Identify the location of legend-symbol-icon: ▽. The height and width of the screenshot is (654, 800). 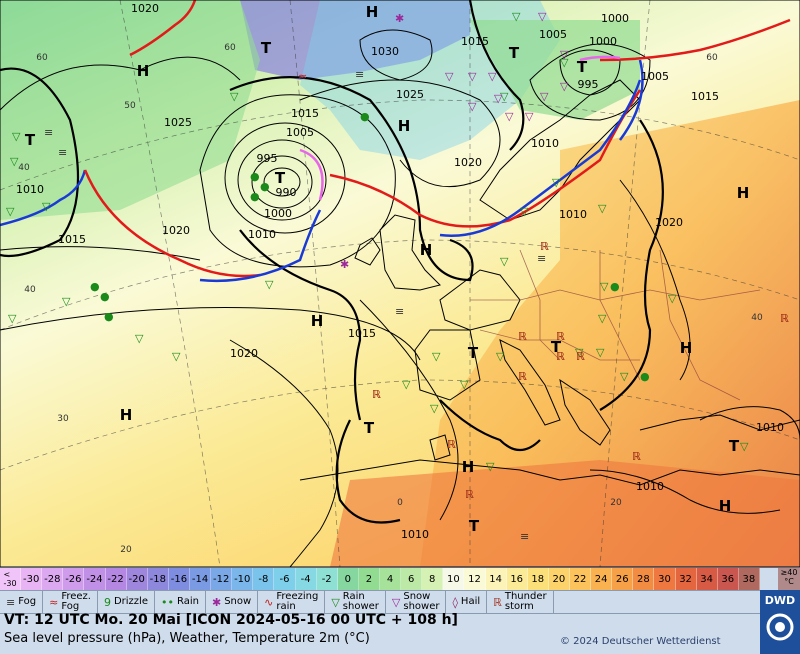
(335, 602).